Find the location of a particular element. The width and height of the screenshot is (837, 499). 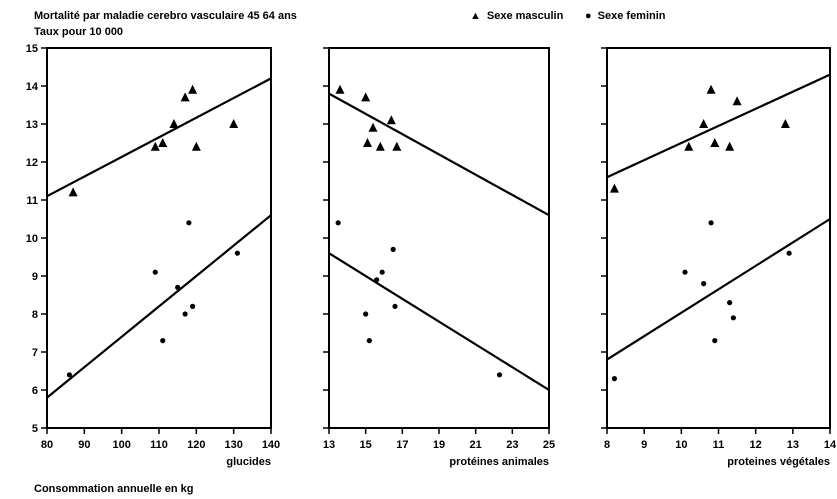

x-tick-label: 17 is located at coordinates (402, 445).